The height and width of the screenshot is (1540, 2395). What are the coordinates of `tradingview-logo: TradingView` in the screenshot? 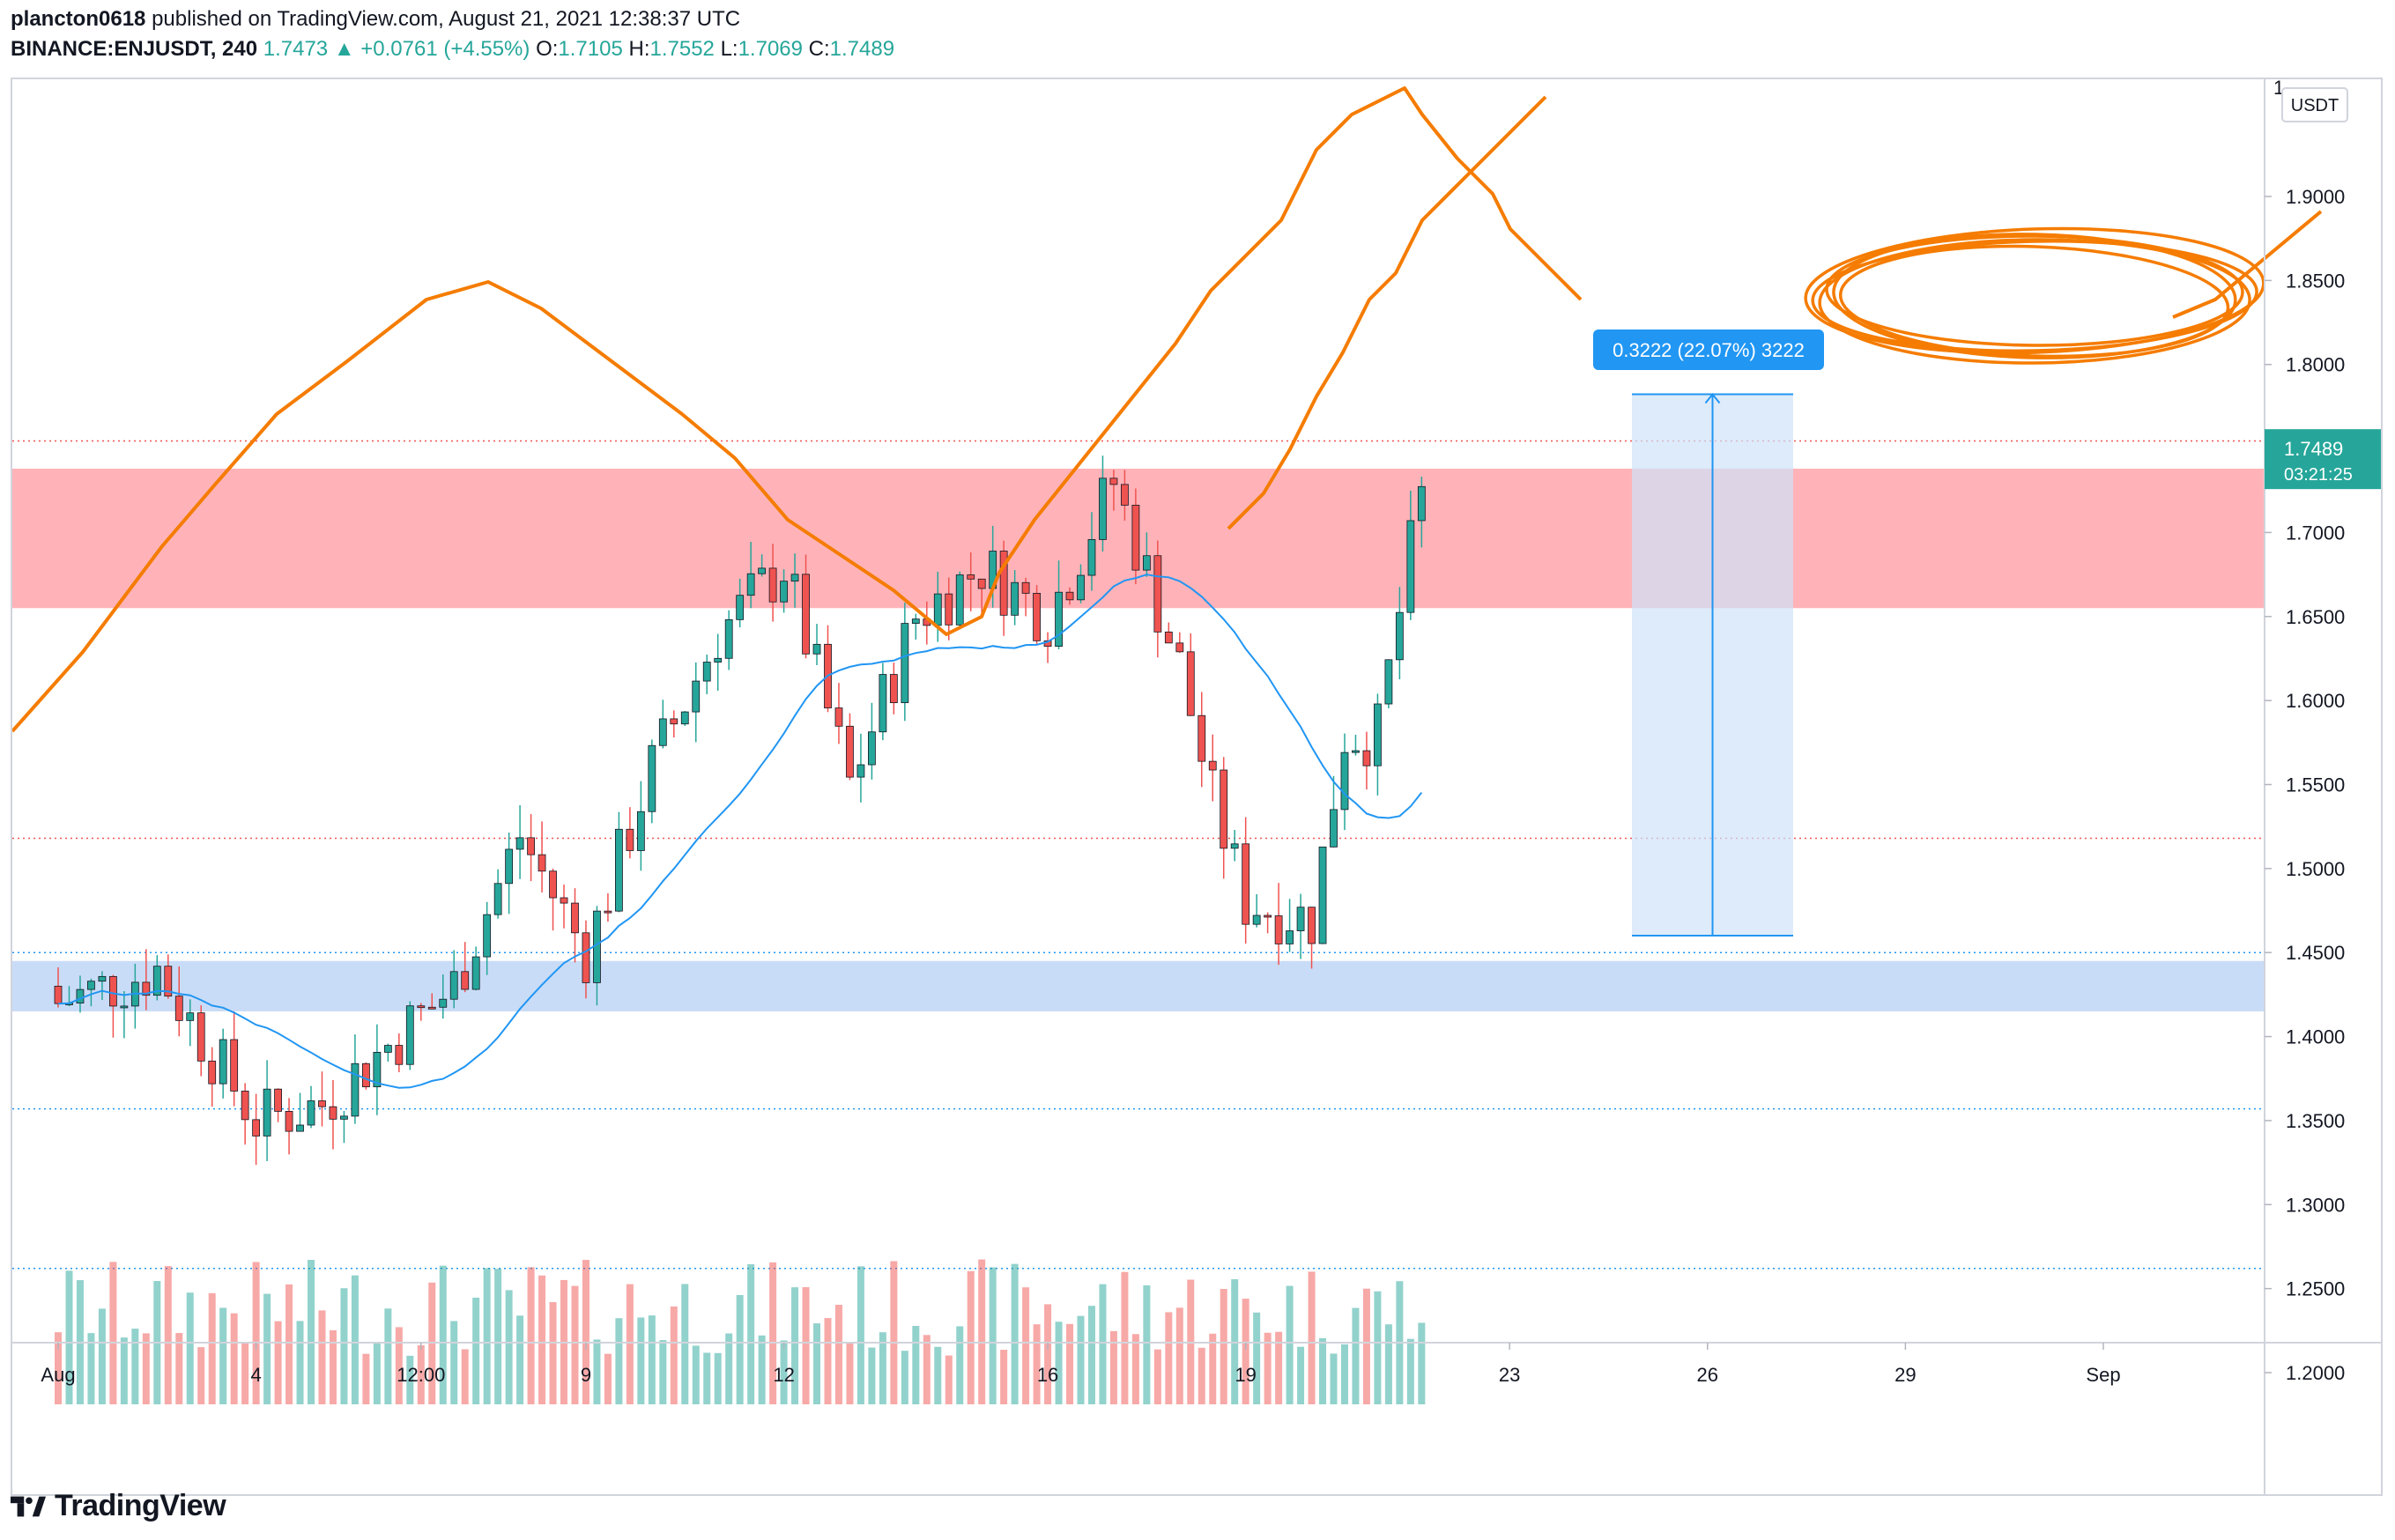 It's located at (119, 1506).